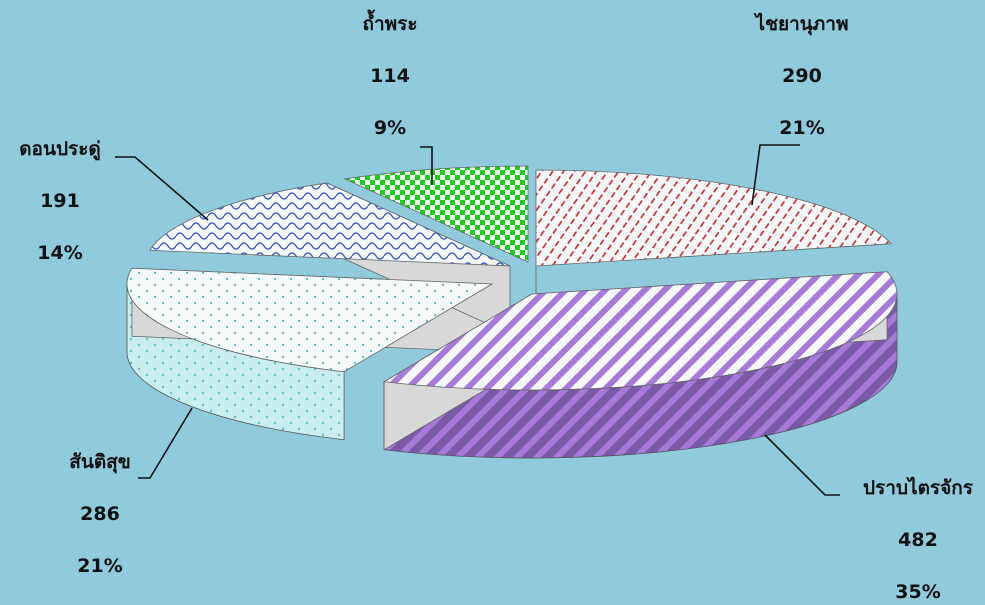 This screenshot has height=605, width=985. What do you see at coordinates (390, 128) in the screenshot?
I see `percent-label: 9%` at bounding box center [390, 128].